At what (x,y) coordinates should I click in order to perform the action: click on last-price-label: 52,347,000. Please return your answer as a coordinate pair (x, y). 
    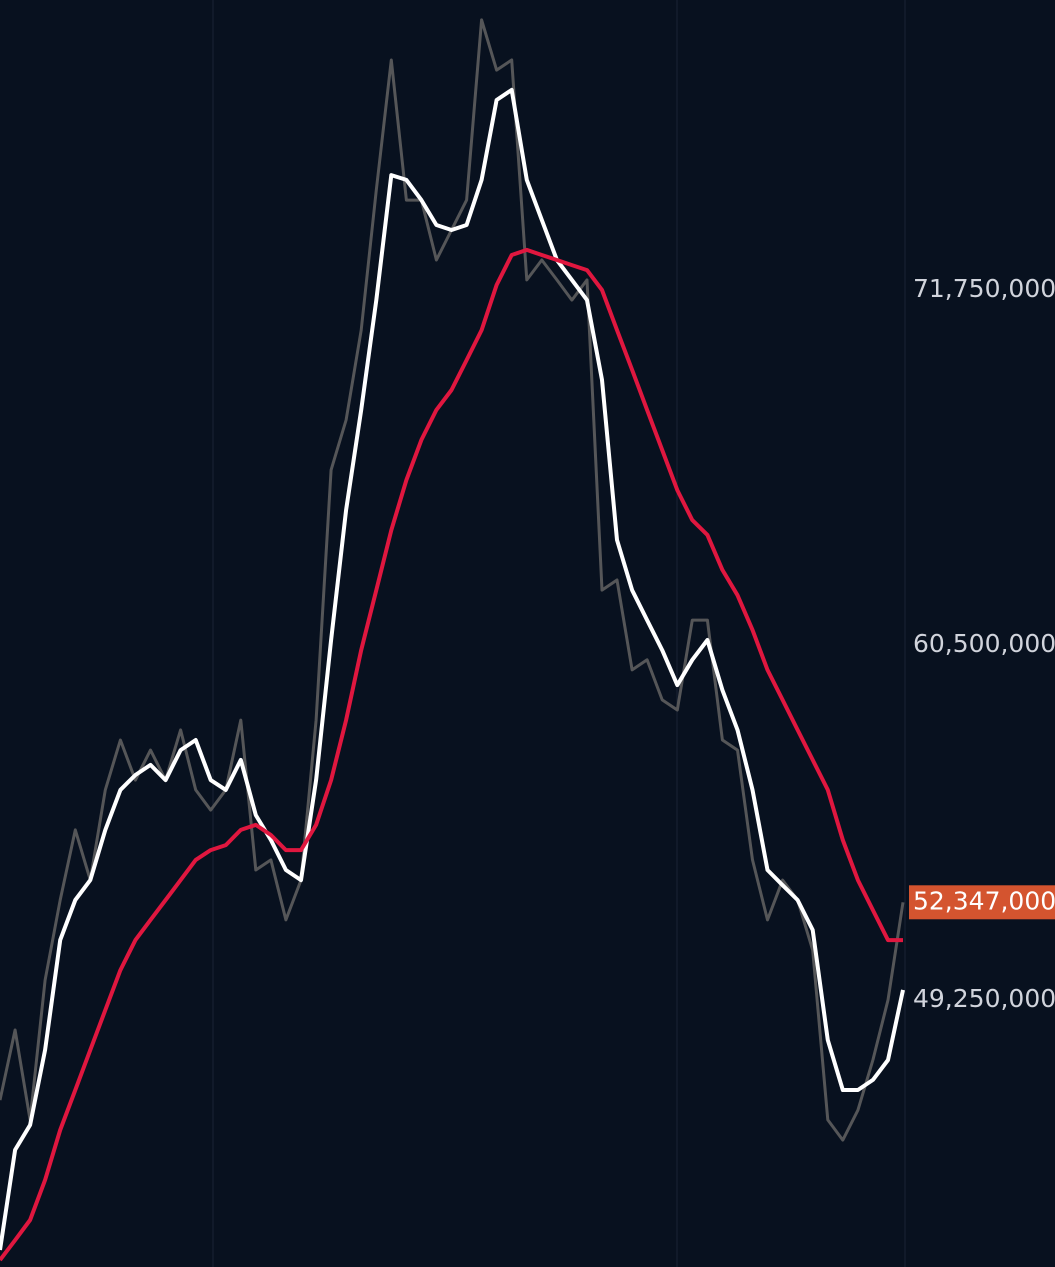
    Looking at the image, I should click on (984, 900).